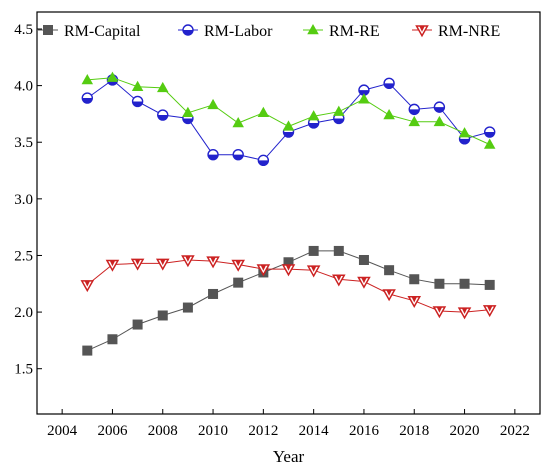 The height and width of the screenshot is (473, 550). What do you see at coordinates (23, 313) in the screenshot?
I see `y-tick-label: 2.0` at bounding box center [23, 313].